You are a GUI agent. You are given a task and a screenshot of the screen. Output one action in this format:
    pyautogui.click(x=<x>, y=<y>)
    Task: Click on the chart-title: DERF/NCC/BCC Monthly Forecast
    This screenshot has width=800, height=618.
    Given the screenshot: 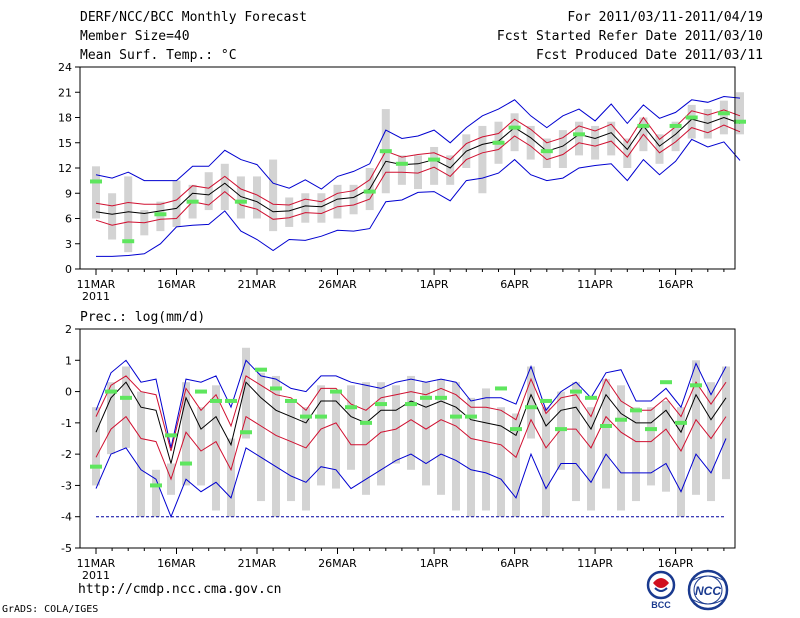 What is the action you would take?
    pyautogui.click(x=193, y=17)
    